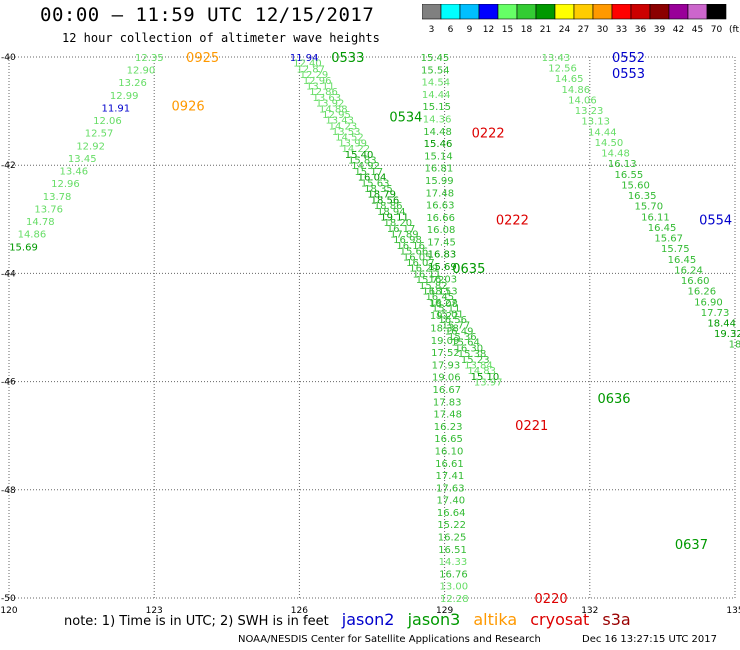 The height and width of the screenshot is (650, 740). What do you see at coordinates (642, 196) in the screenshot?
I see `swh-value-label: 16.35` at bounding box center [642, 196].